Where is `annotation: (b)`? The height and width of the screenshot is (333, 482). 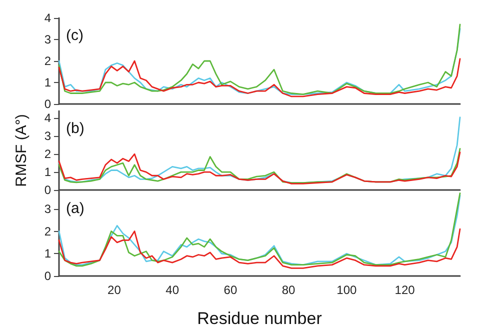
annotation: (b) is located at coordinates (75, 128).